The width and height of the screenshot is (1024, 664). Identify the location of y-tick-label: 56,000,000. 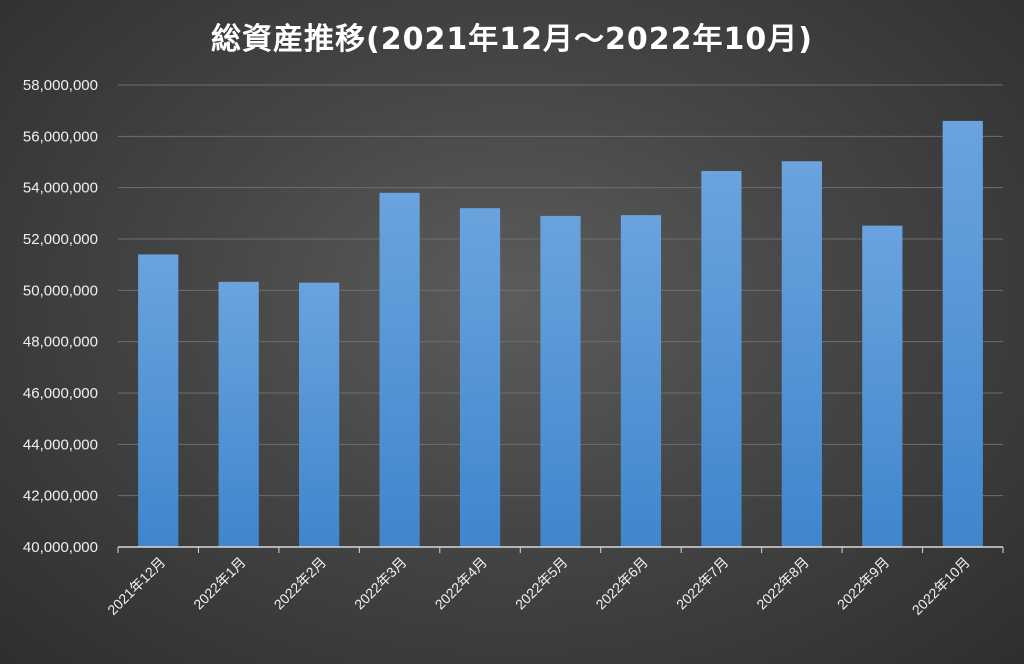
(60, 136).